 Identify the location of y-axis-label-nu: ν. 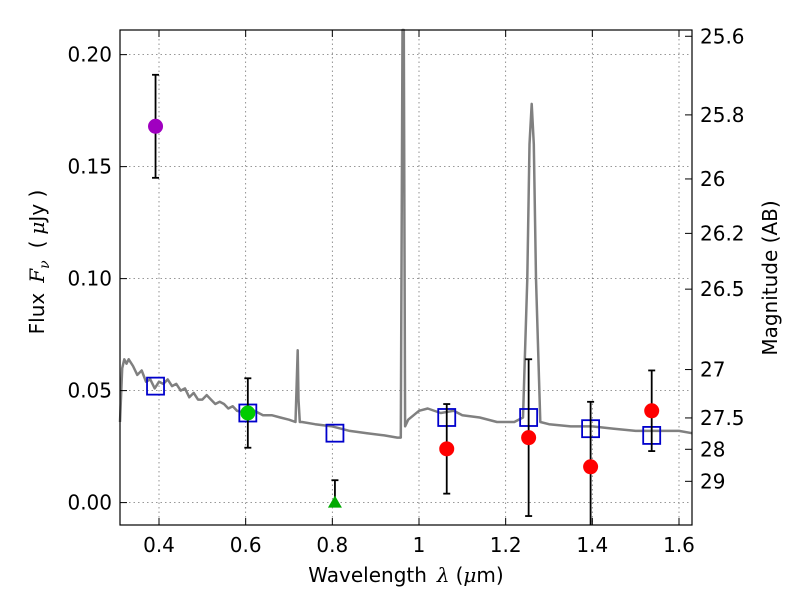
(45, 264).